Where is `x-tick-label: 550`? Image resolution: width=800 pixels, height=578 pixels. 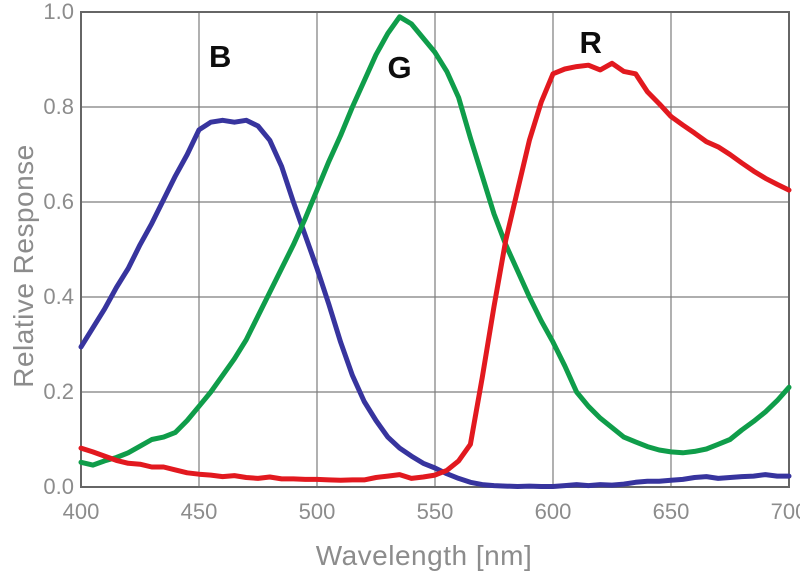
x-tick-label: 550 is located at coordinates (435, 511).